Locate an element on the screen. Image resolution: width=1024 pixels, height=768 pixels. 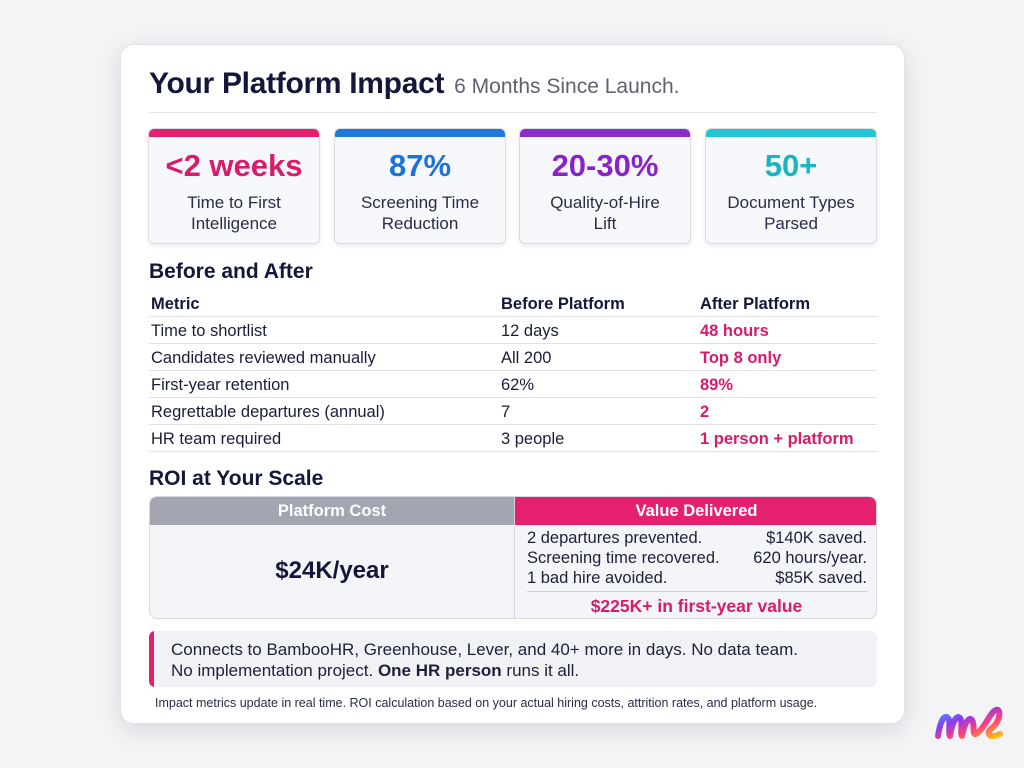
stat-label: Screening Time Reduction is located at coordinates (420, 213).